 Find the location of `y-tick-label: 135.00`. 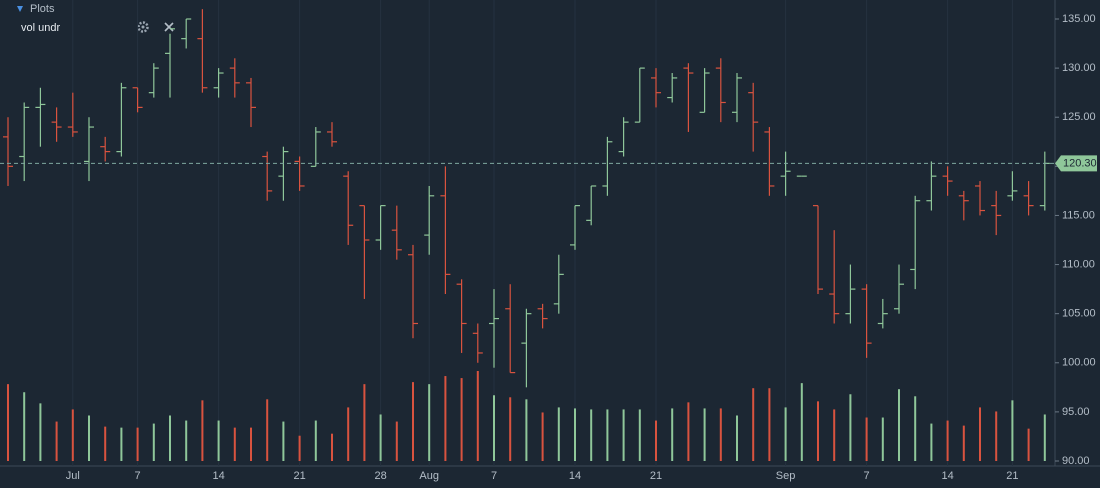

y-tick-label: 135.00 is located at coordinates (1079, 19).